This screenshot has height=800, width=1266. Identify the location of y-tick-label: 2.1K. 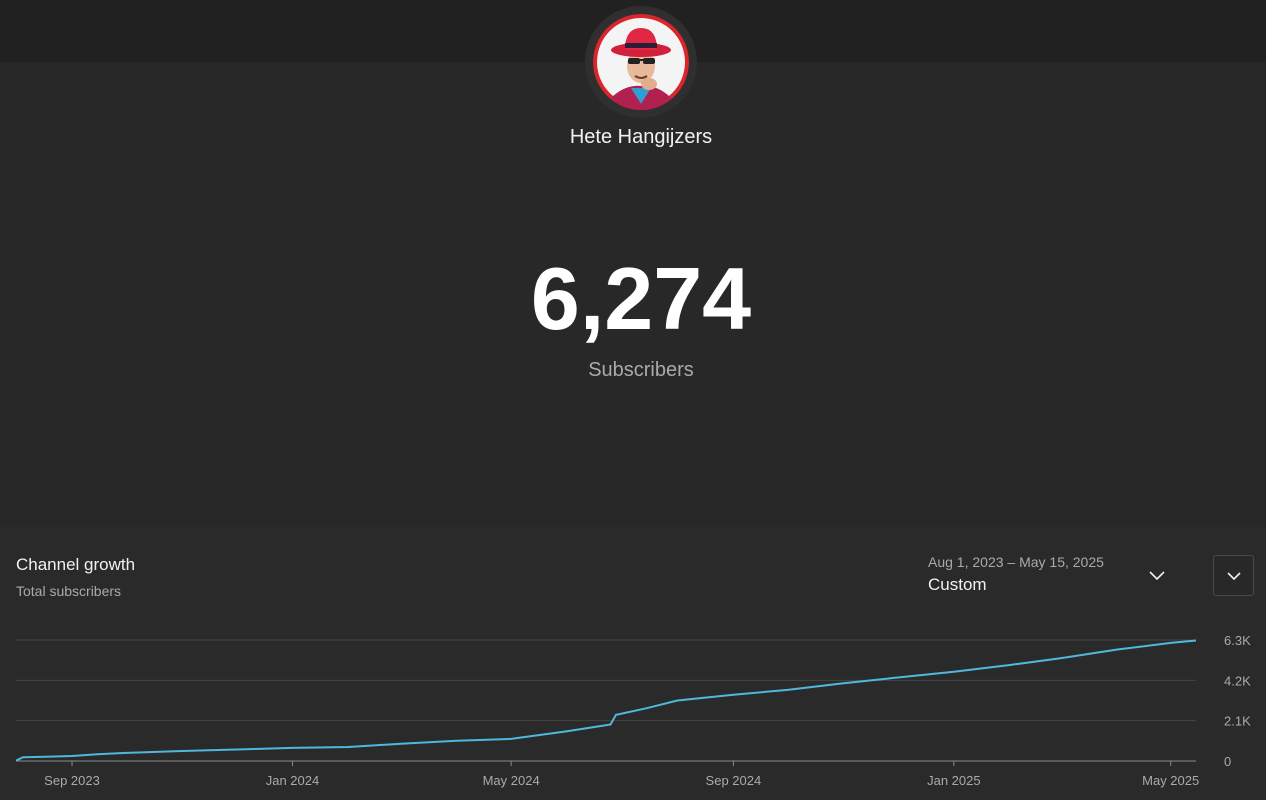
(1237, 721).